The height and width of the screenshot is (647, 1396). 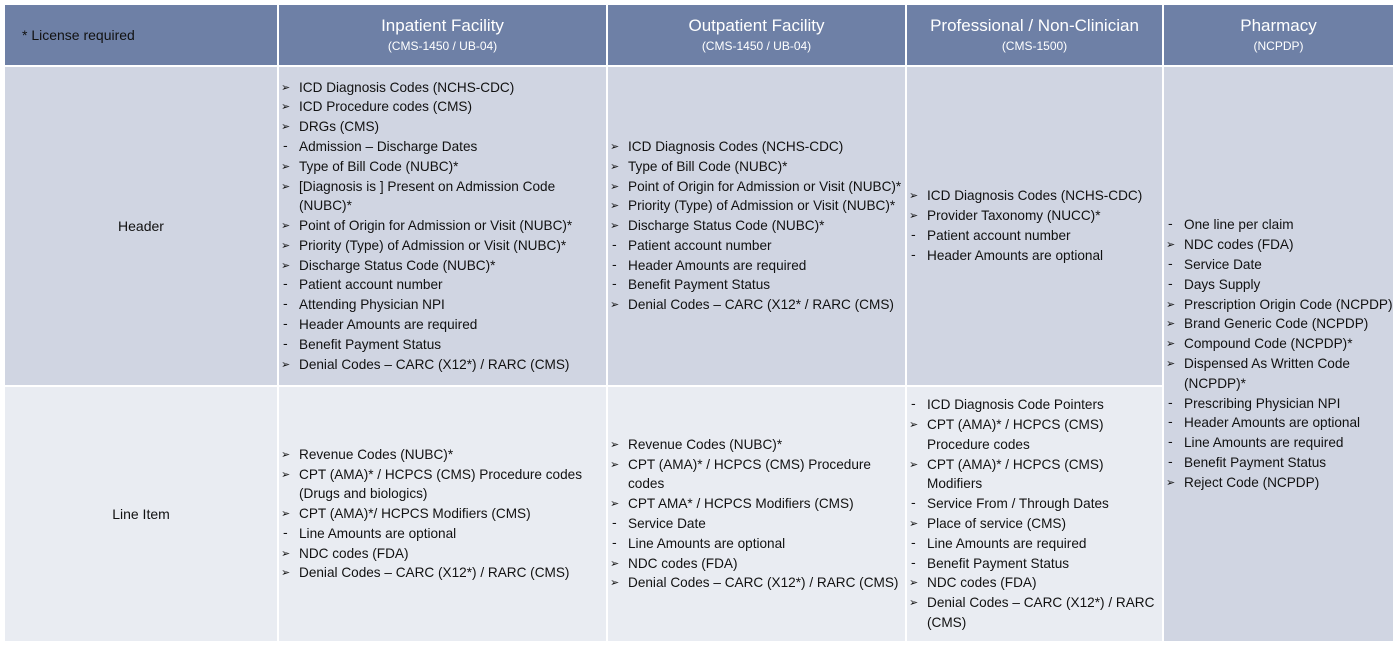 What do you see at coordinates (443, 127) in the screenshot?
I see `list-item: ➢ DRGs (CMS)` at bounding box center [443, 127].